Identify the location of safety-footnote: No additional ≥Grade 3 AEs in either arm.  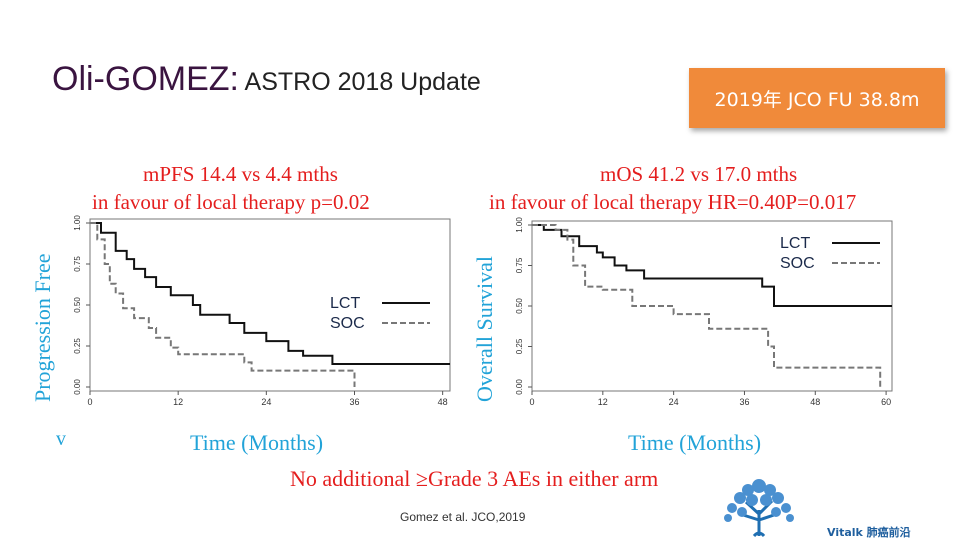
(474, 478).